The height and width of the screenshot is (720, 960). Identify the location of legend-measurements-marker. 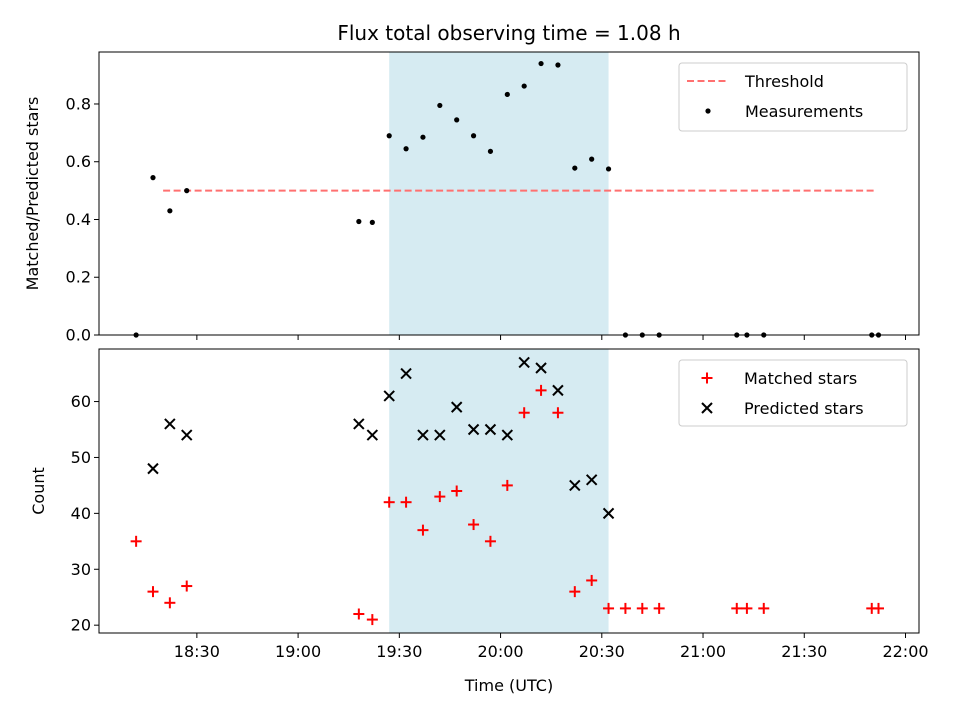
(708, 111).